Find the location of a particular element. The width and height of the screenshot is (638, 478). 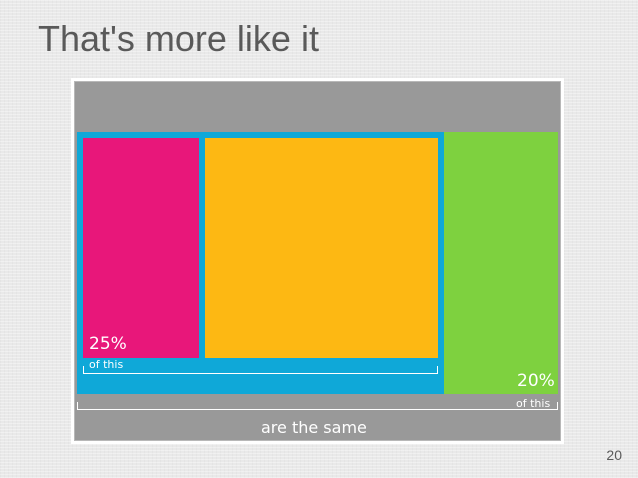

inner-percent-label: 25% is located at coordinates (108, 344).